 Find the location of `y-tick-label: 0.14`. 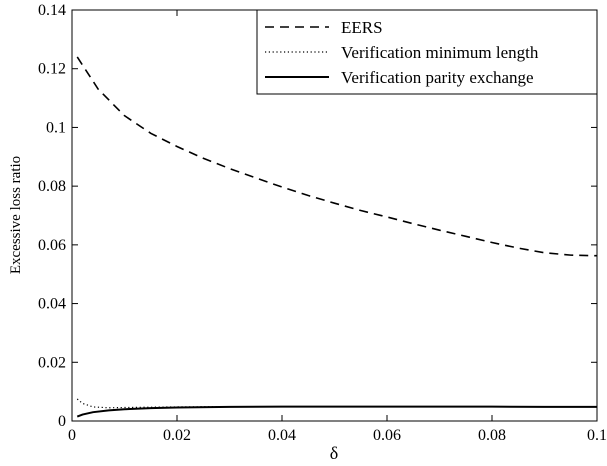

y-tick-label: 0.14 is located at coordinates (52, 10).